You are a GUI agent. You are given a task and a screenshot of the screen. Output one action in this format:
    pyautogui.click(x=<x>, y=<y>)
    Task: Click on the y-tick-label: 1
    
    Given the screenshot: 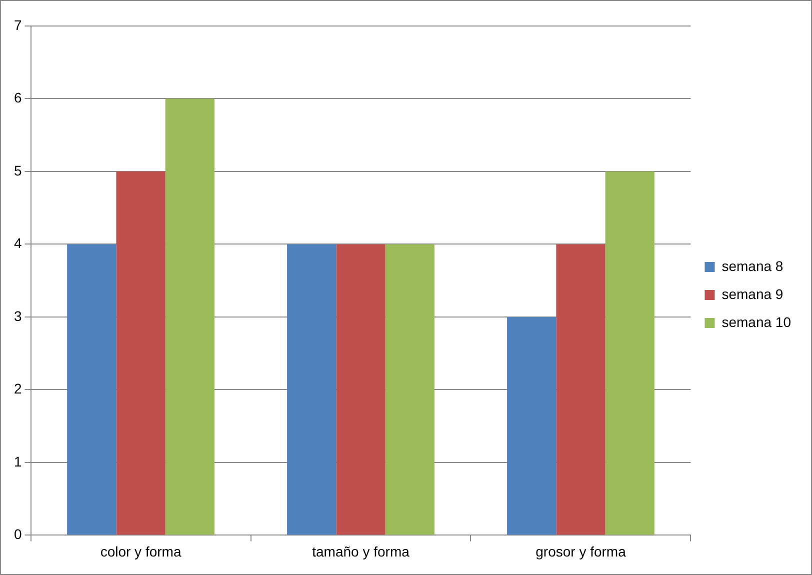 What is the action you would take?
    pyautogui.click(x=18, y=461)
    